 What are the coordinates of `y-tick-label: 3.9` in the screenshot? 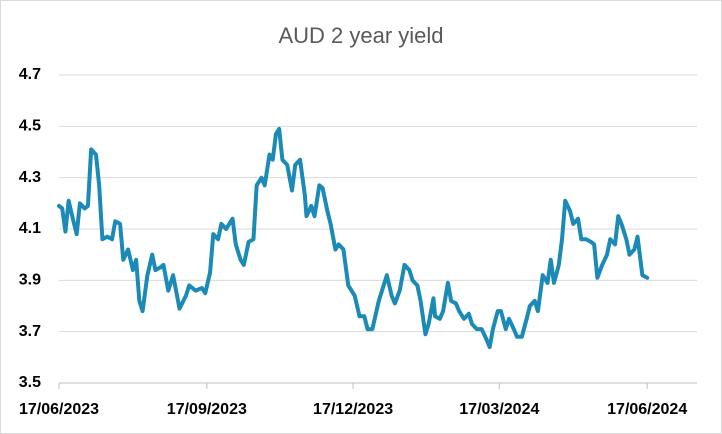 It's located at (30, 280).